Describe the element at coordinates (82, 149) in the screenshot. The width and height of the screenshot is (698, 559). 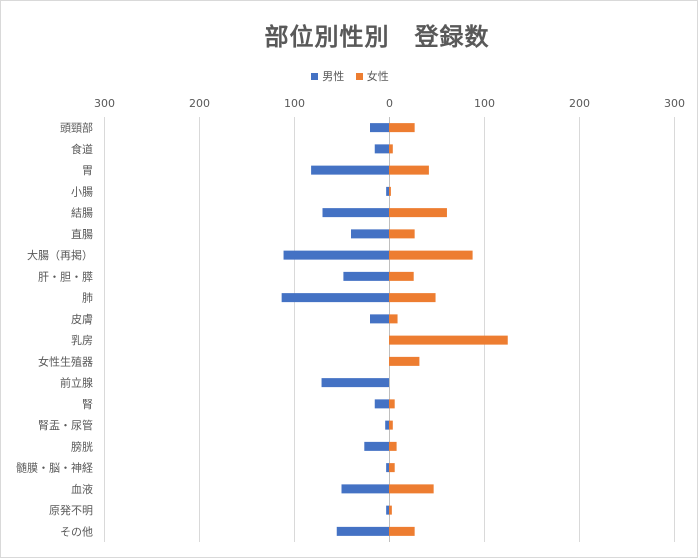
I see `category-label: 食道` at that location.